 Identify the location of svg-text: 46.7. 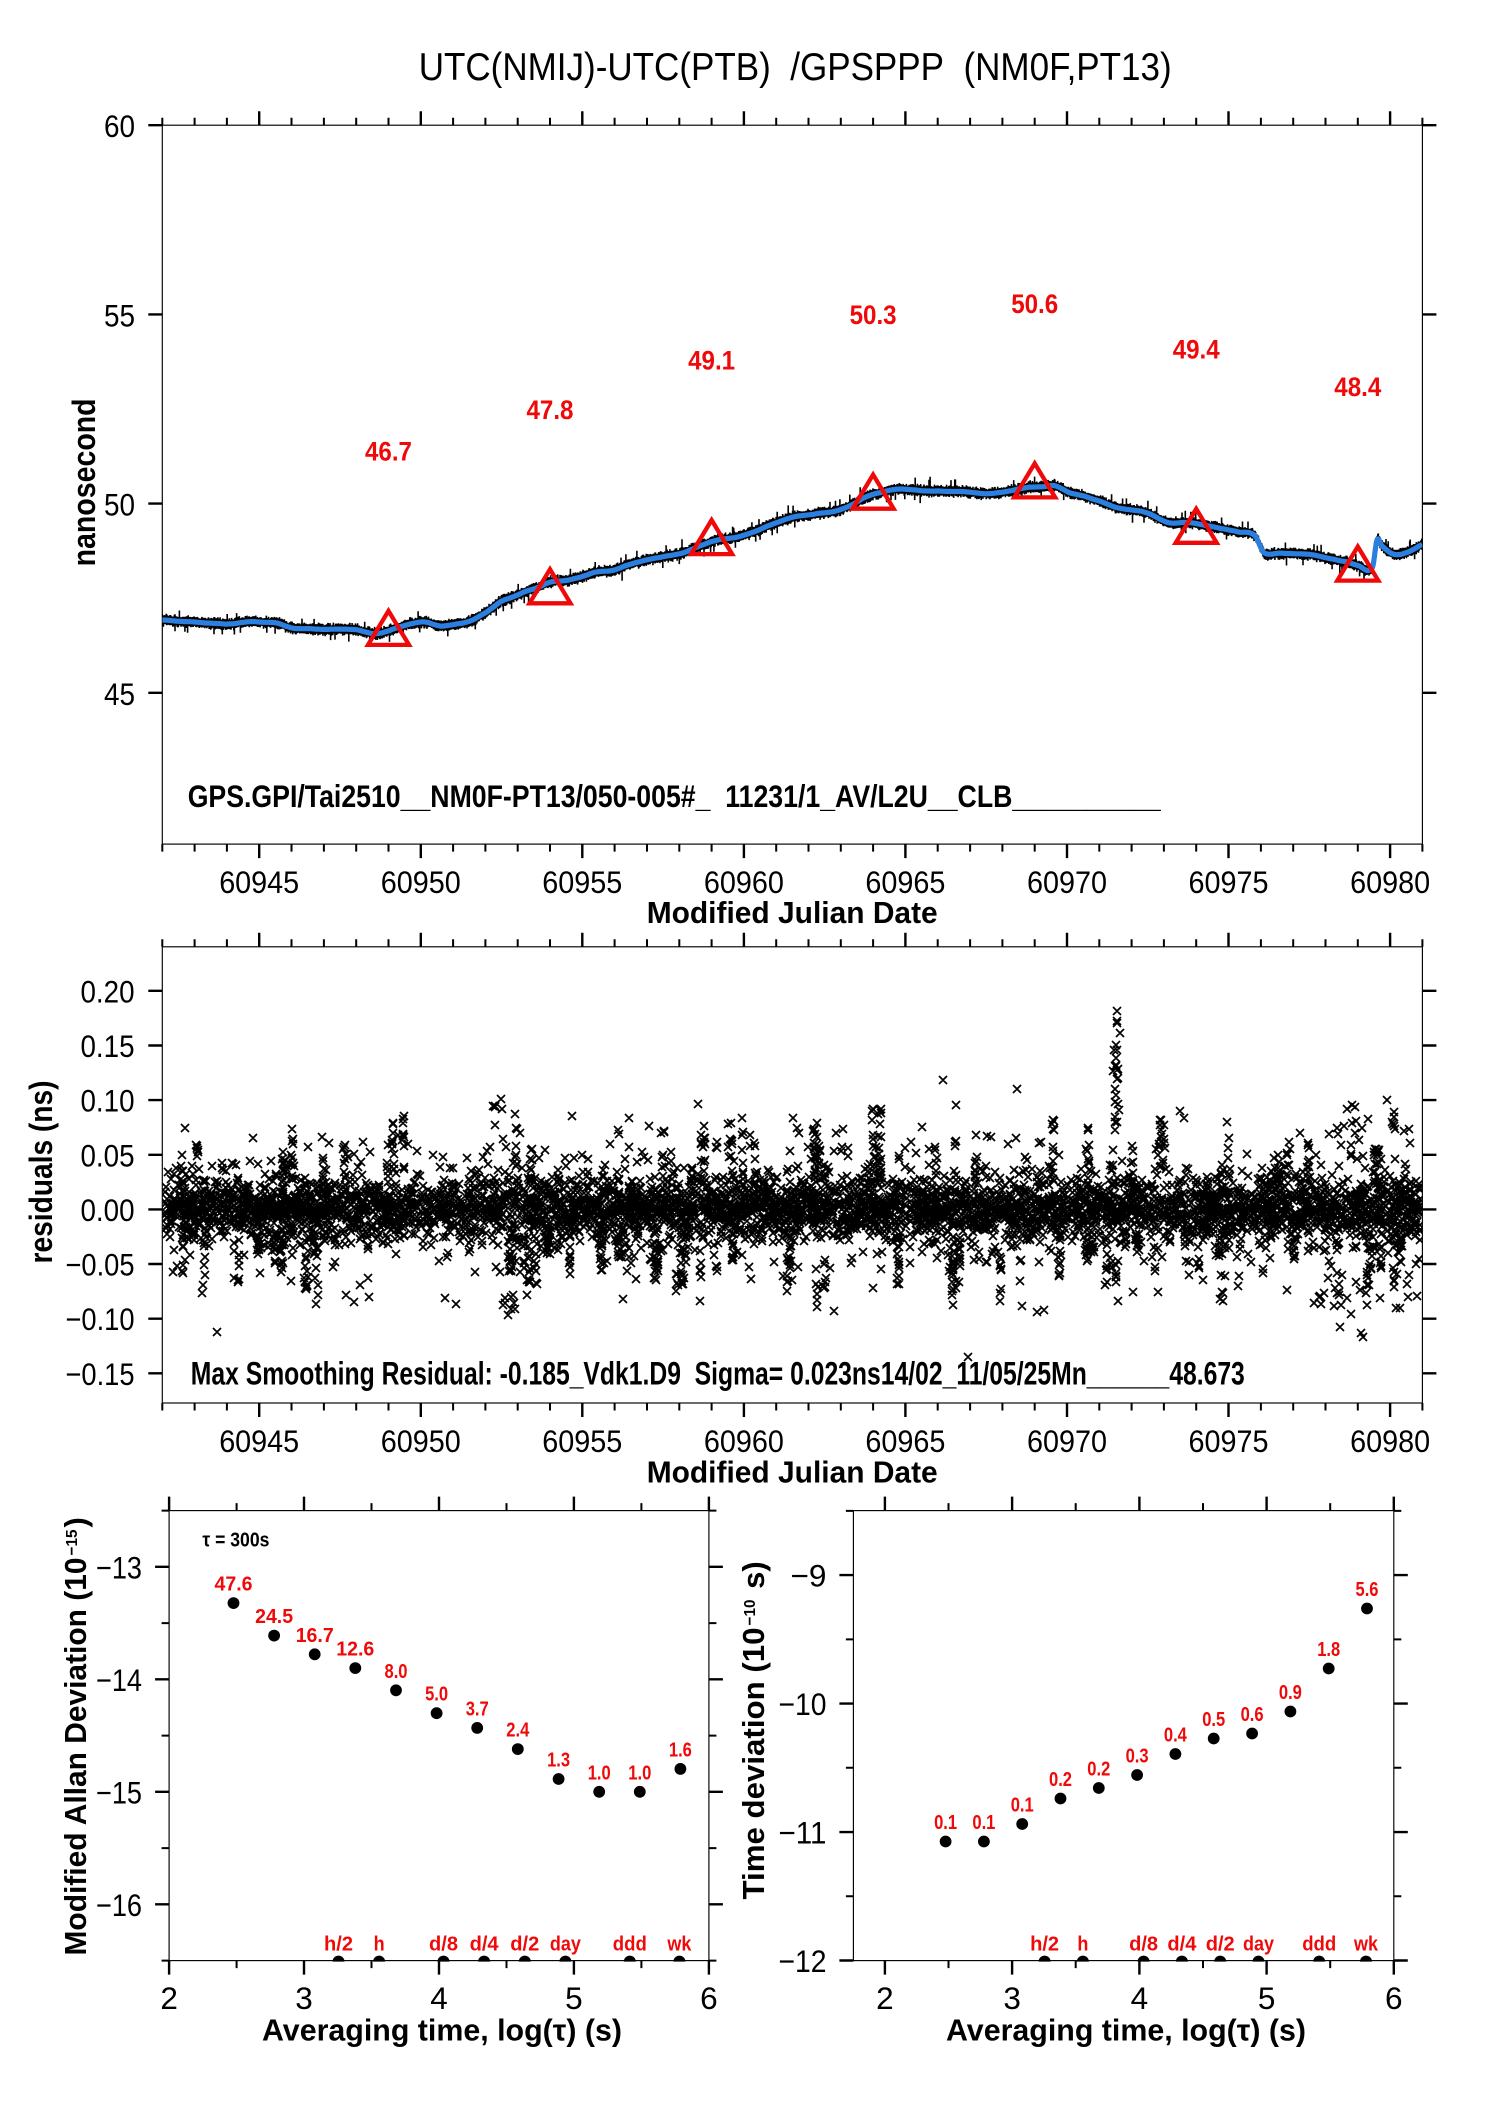
(388, 451).